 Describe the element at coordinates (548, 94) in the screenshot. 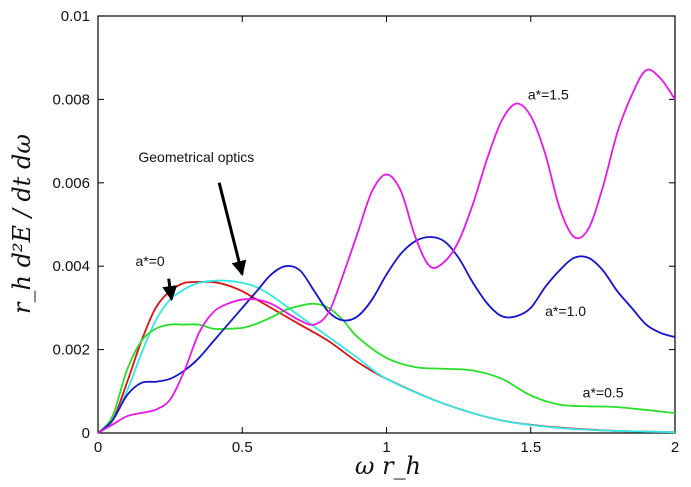

I see `annotation-label: a*=1.5` at that location.